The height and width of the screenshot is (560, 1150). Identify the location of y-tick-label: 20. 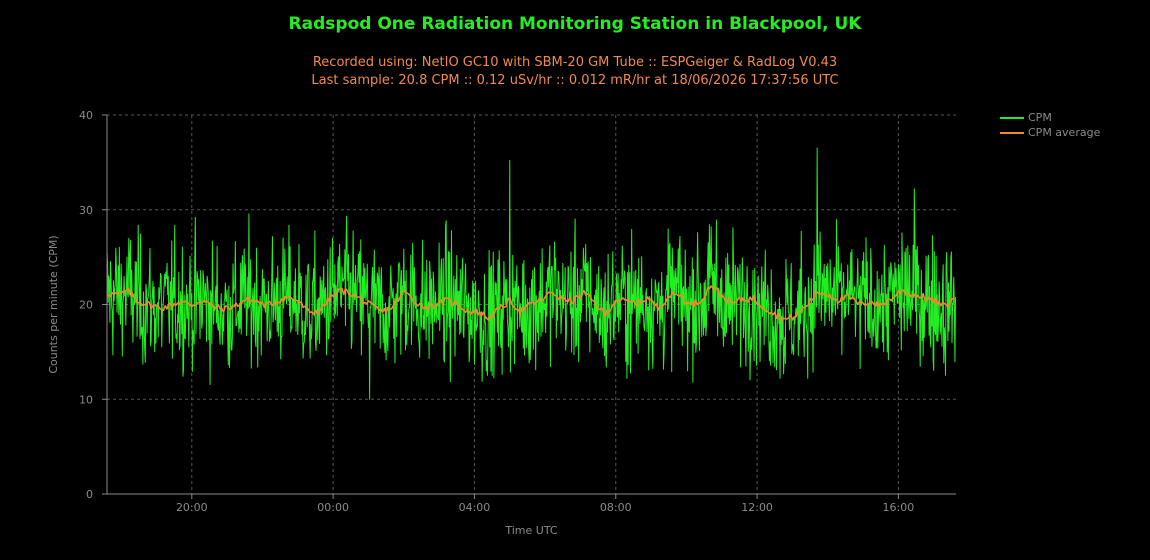
(86, 305).